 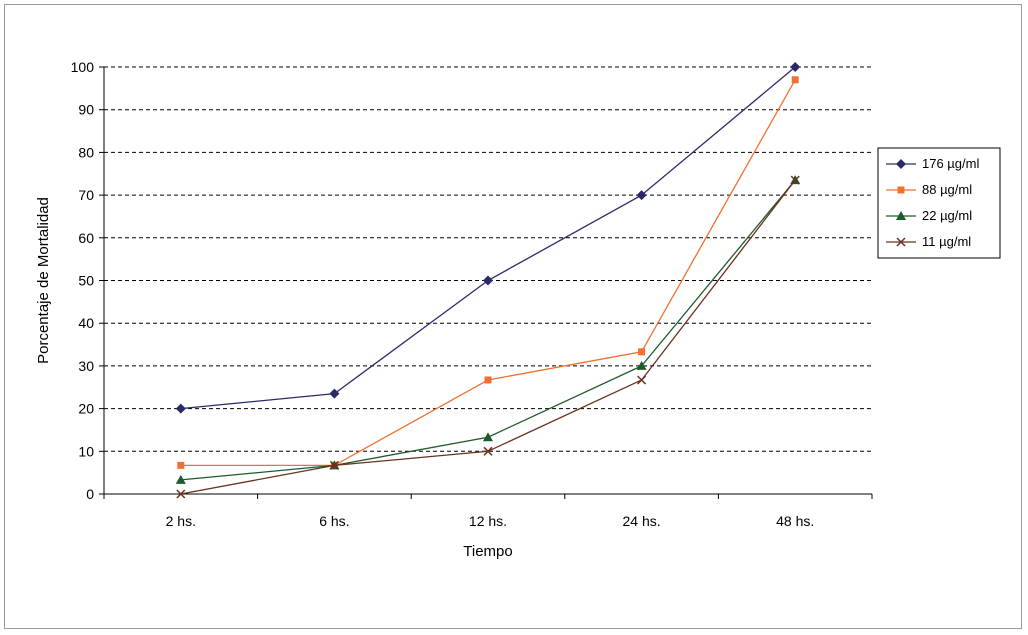 I want to click on x-tick-label: 12 hs., so click(x=488, y=521).